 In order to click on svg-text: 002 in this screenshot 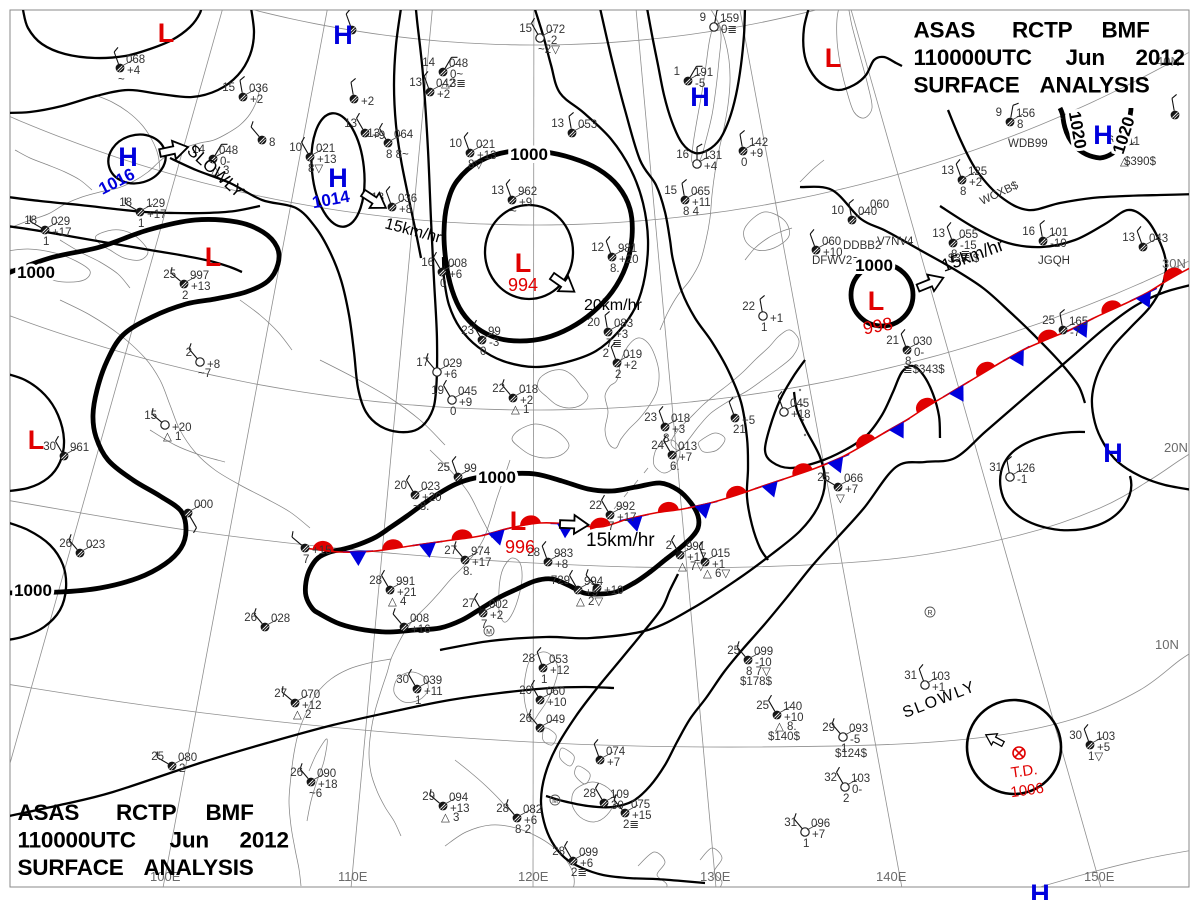, I will do `click(498, 605)`.